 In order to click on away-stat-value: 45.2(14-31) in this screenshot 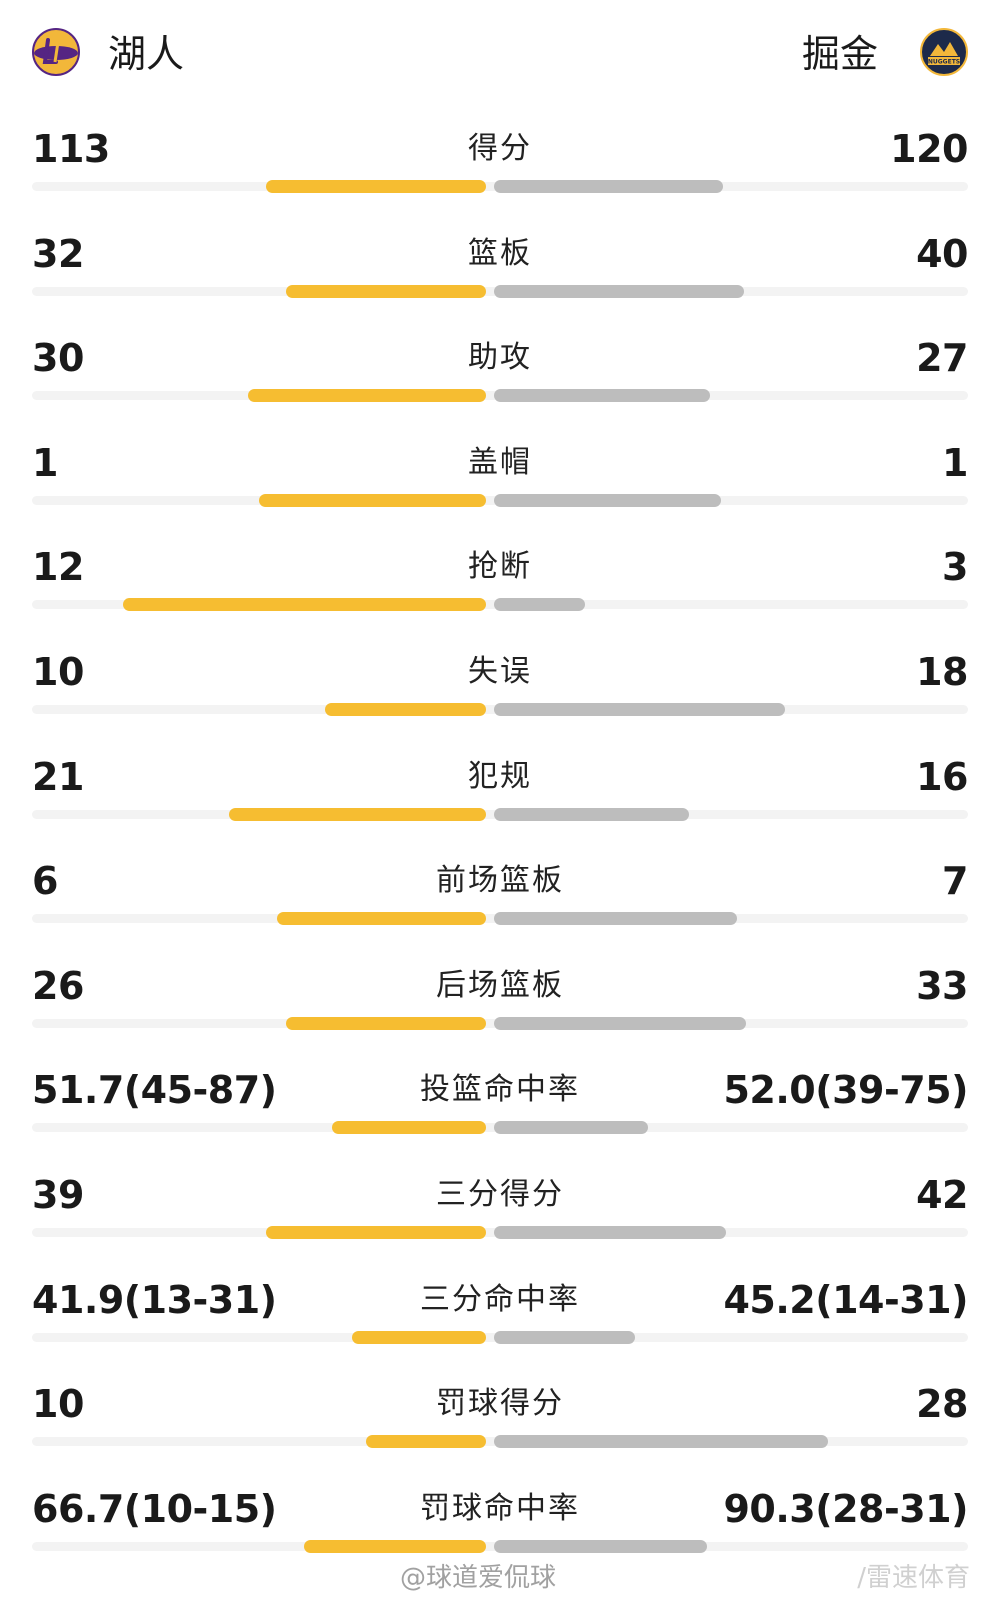, I will do `click(845, 1299)`.